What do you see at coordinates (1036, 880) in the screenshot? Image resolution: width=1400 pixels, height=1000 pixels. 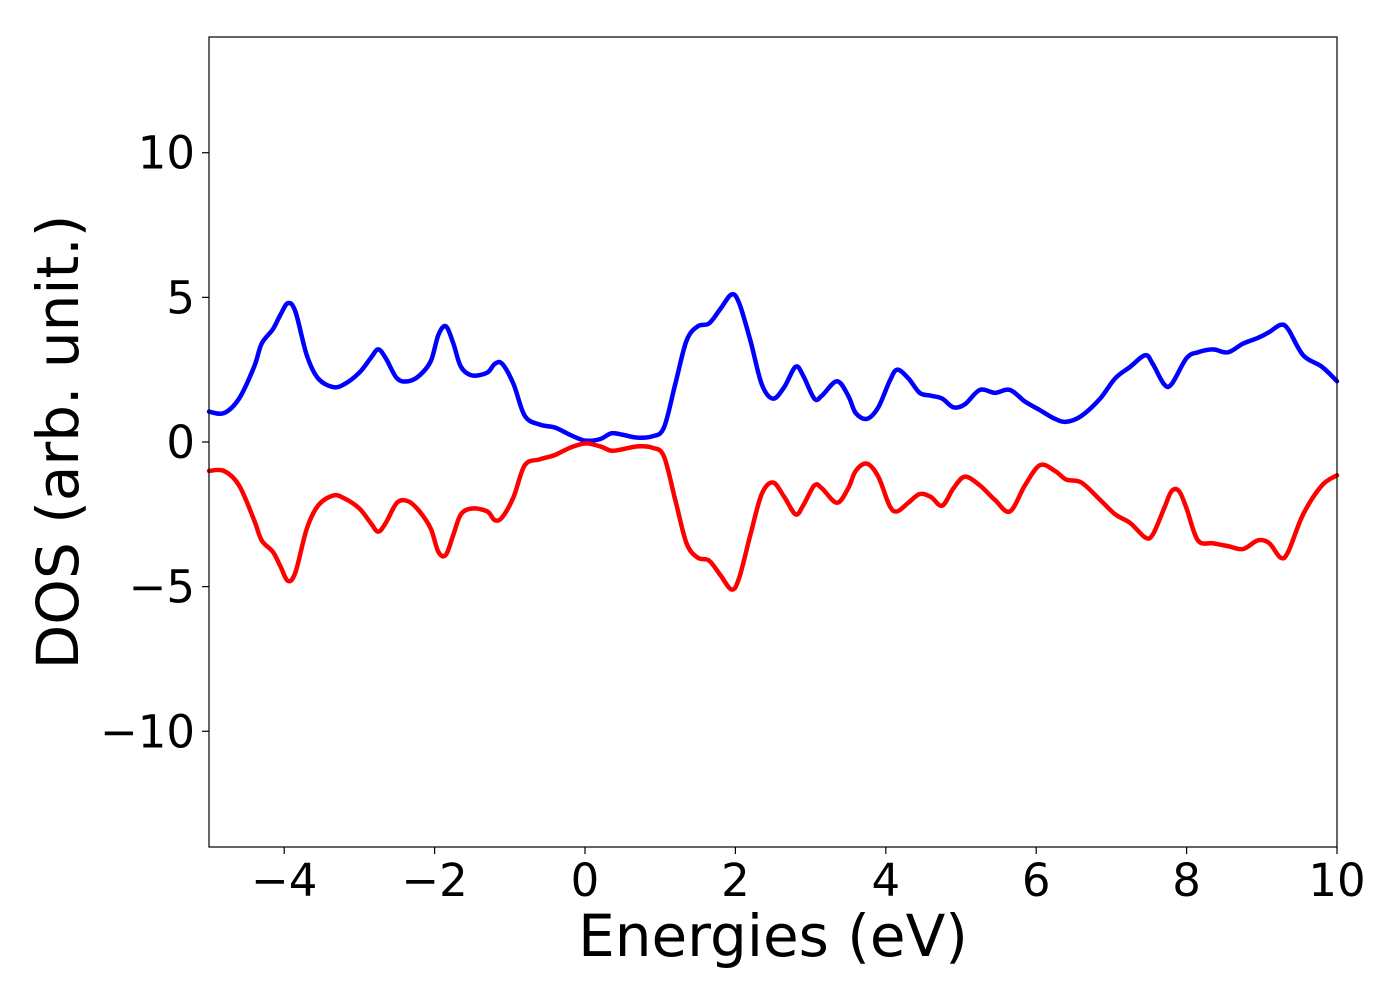 I see `x-tick-label: 6` at bounding box center [1036, 880].